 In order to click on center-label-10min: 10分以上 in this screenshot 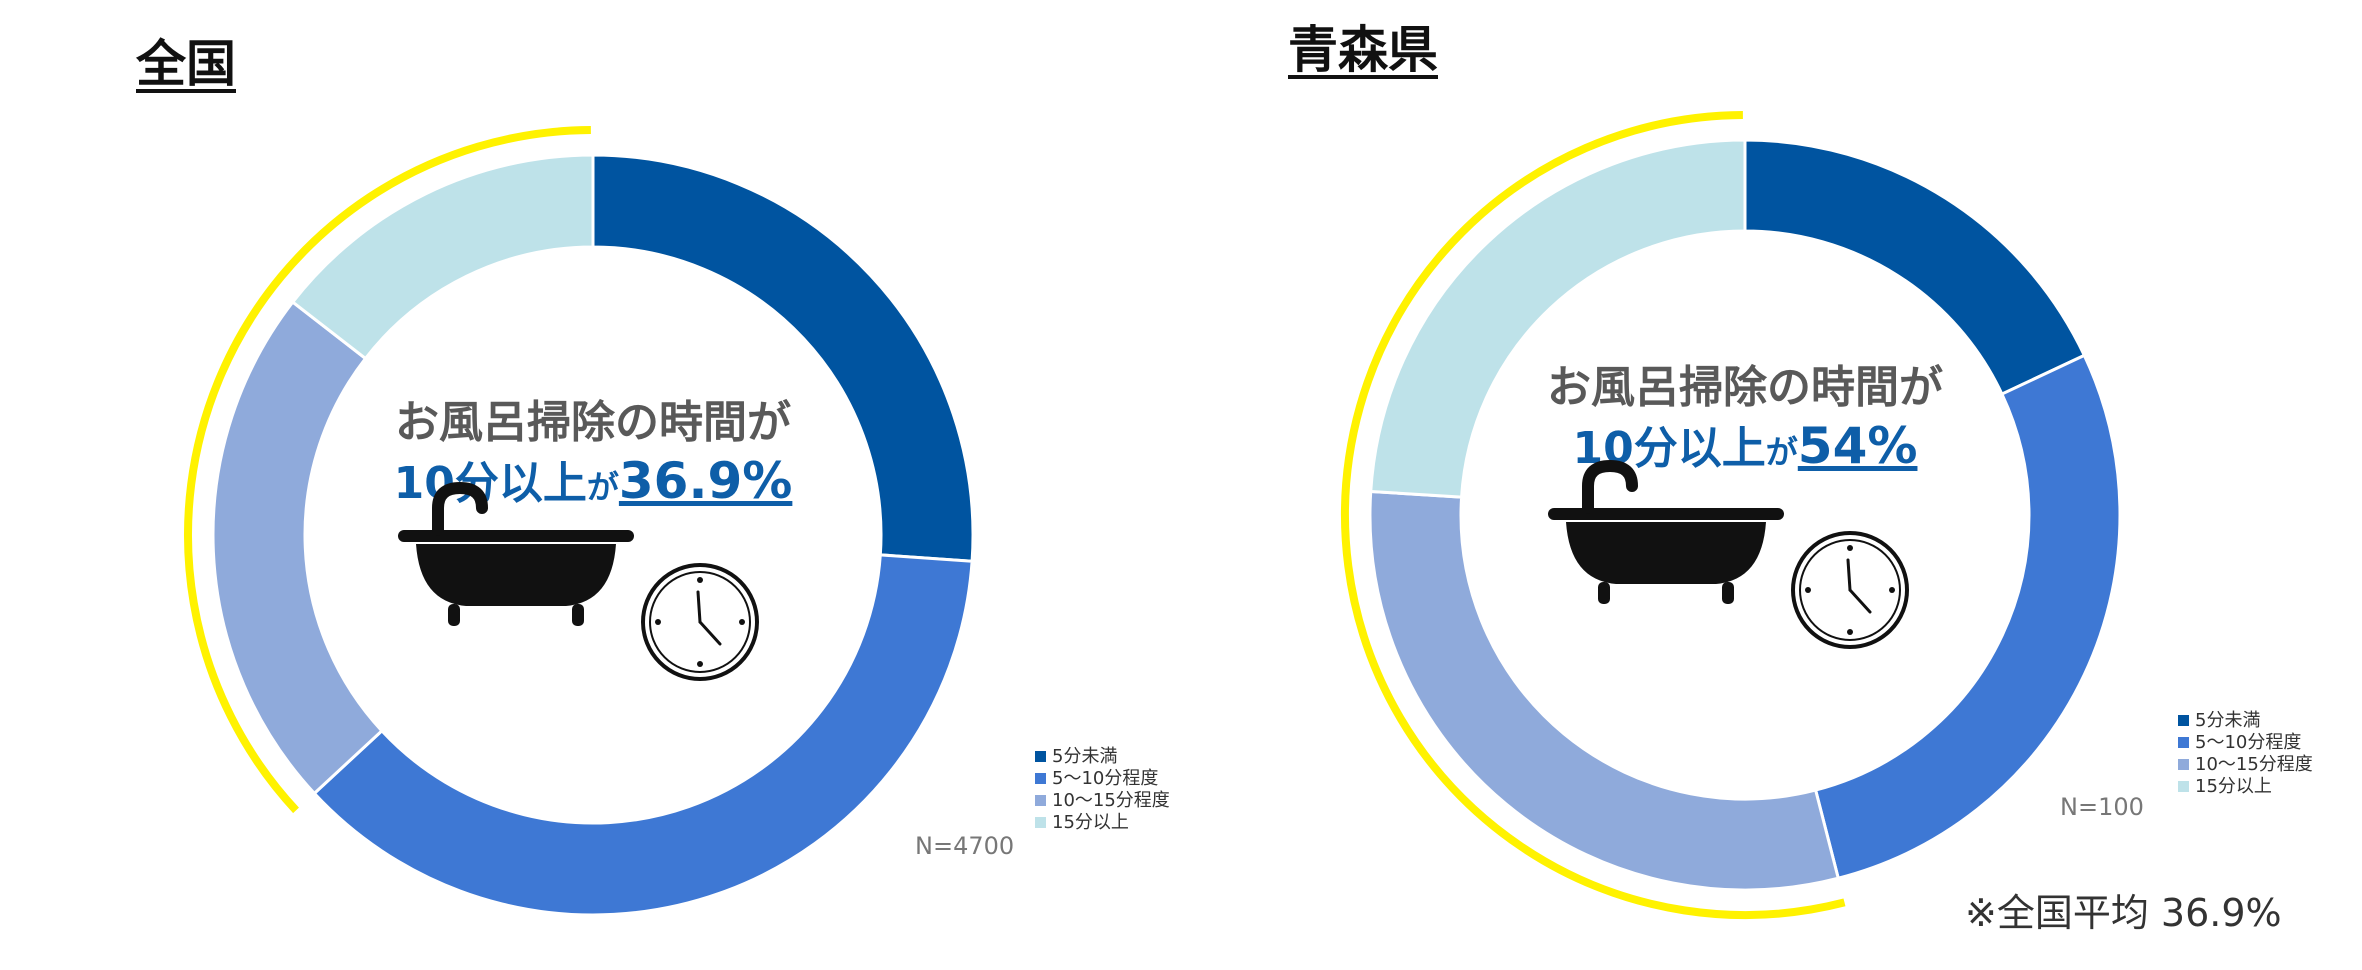, I will do `click(490, 483)`.